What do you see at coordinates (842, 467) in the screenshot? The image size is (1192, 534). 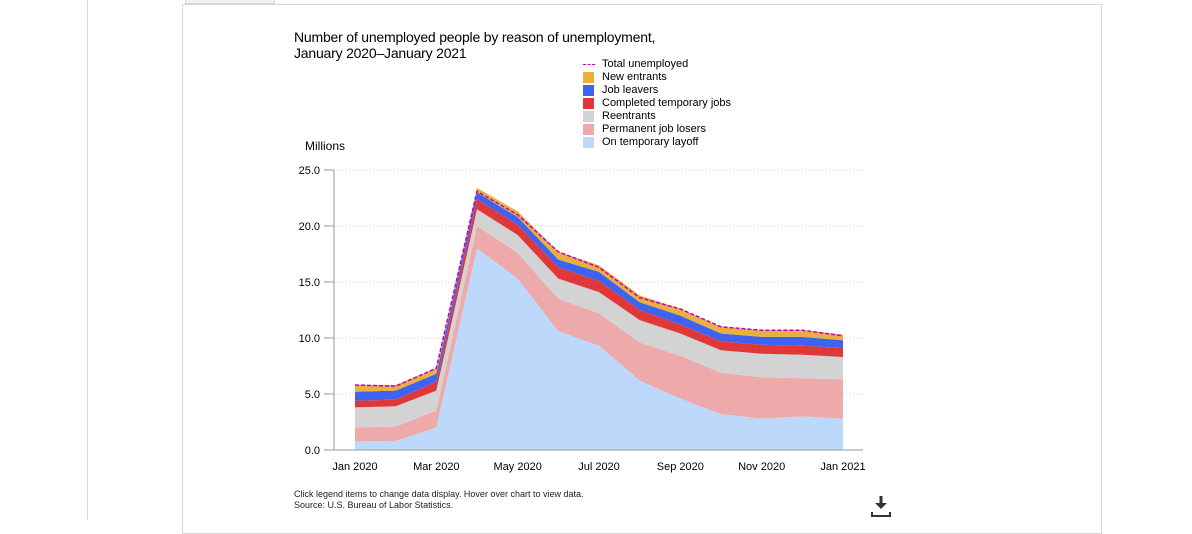 I see `x-tick-label-6: Jan 2021` at bounding box center [842, 467].